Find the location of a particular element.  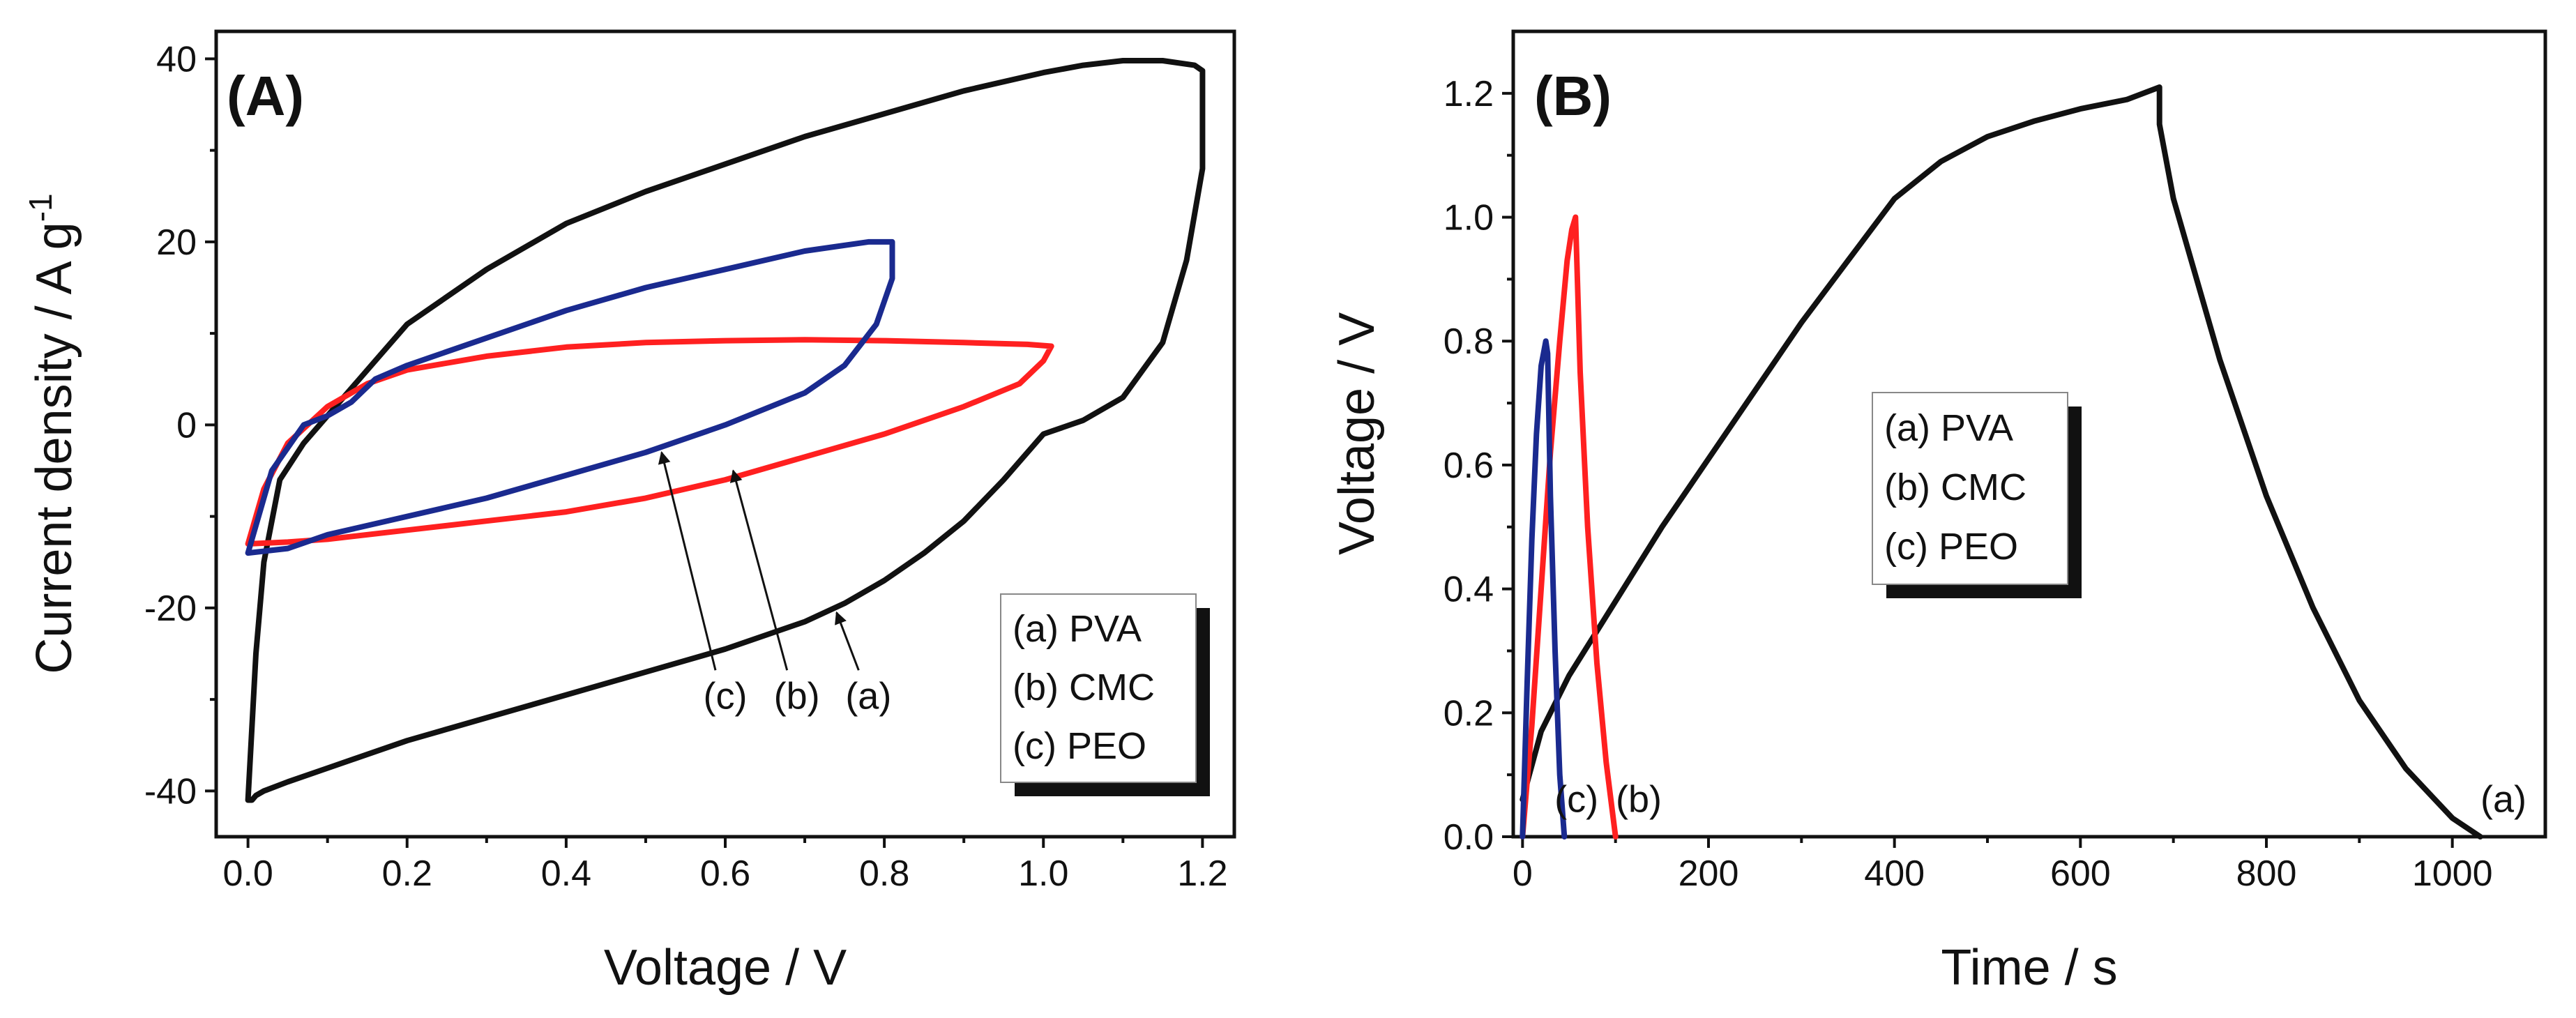

panel-b-curve-label: (a) is located at coordinates (2503, 799).